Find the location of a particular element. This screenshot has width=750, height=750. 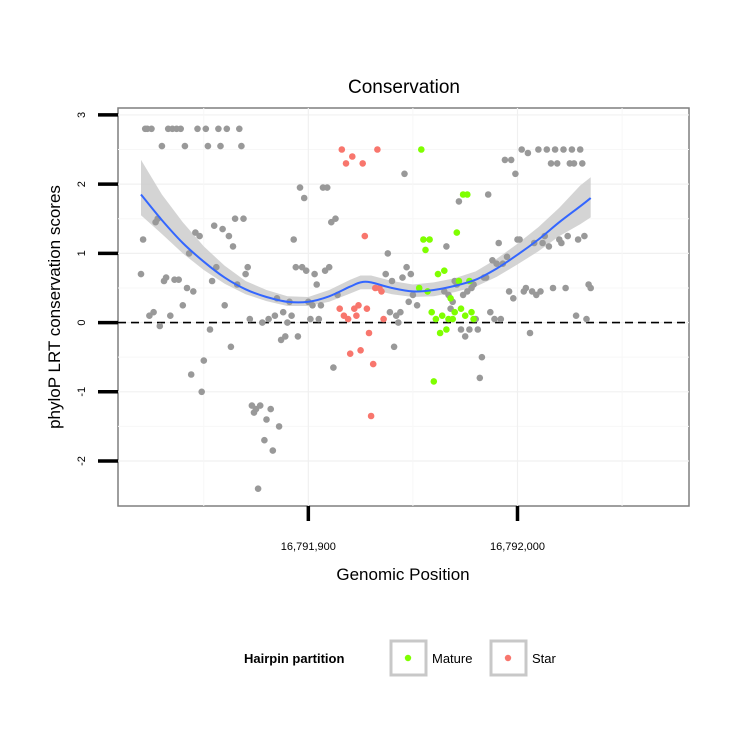

legend: Hairpin partition Mature Star is located at coordinates (400, 658).